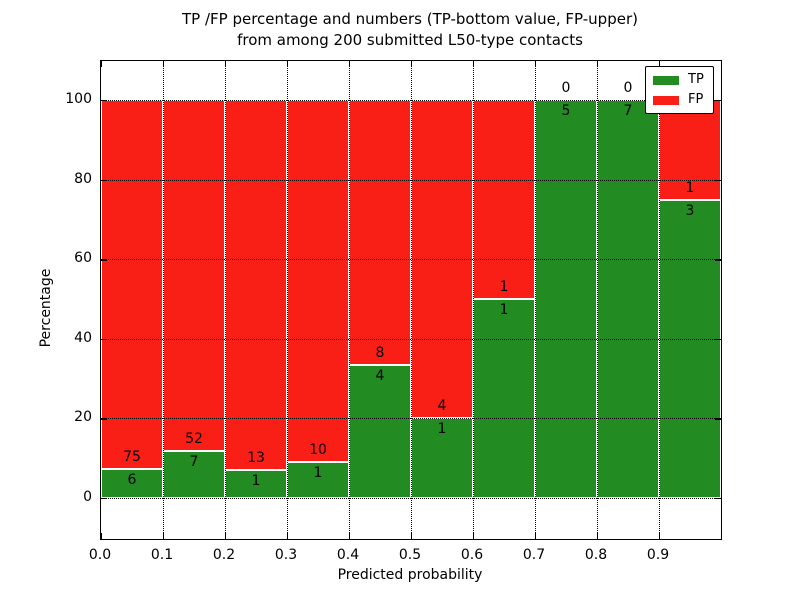 The height and width of the screenshot is (600, 800). Describe the element at coordinates (504, 287) in the screenshot. I see `bar-fp-count-6: 1` at that location.